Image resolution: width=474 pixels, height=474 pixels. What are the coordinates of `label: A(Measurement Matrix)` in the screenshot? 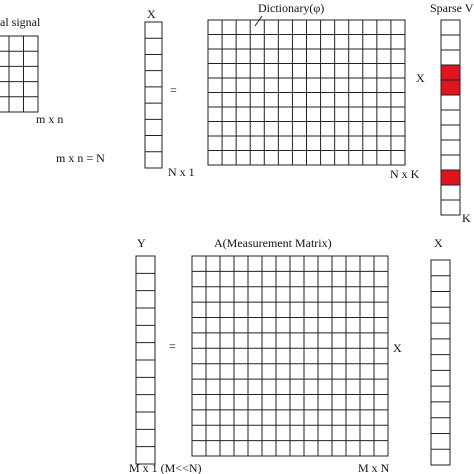 It's located at (273, 243).